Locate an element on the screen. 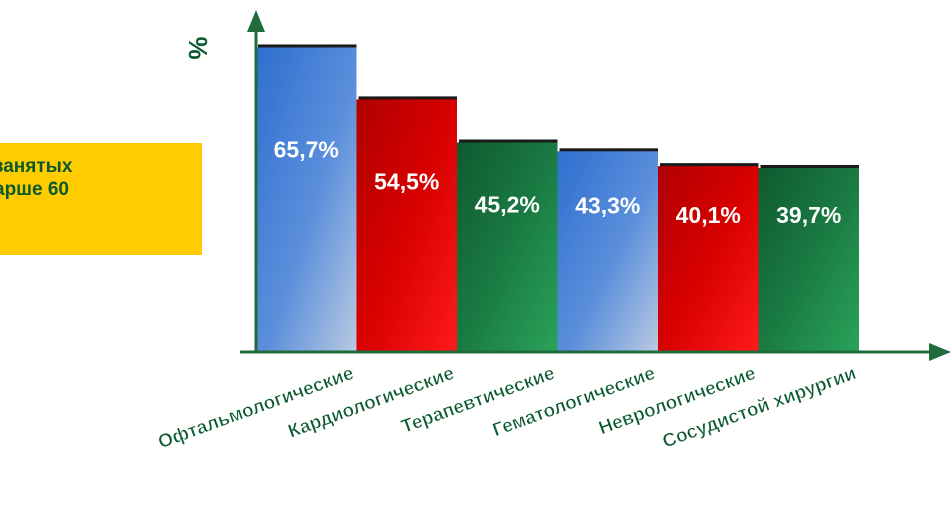  bar-value-label: 39,7% is located at coordinates (808, 215).